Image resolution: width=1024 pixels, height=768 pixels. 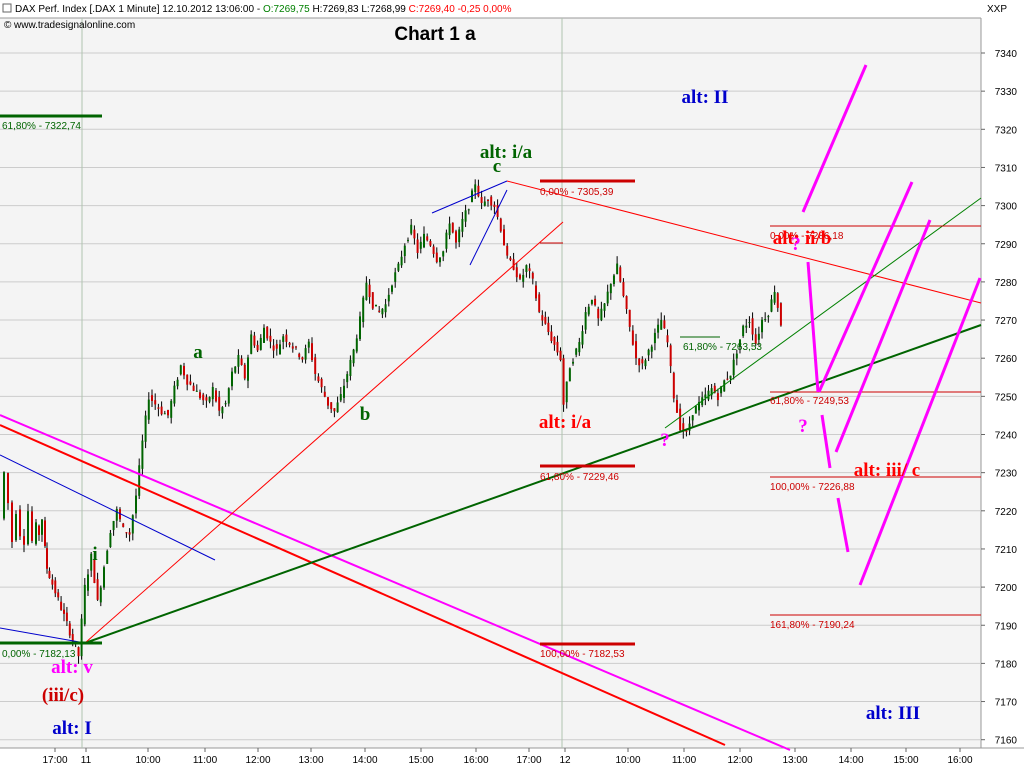 I want to click on blue-channel-upper, so click(x=108, y=507).